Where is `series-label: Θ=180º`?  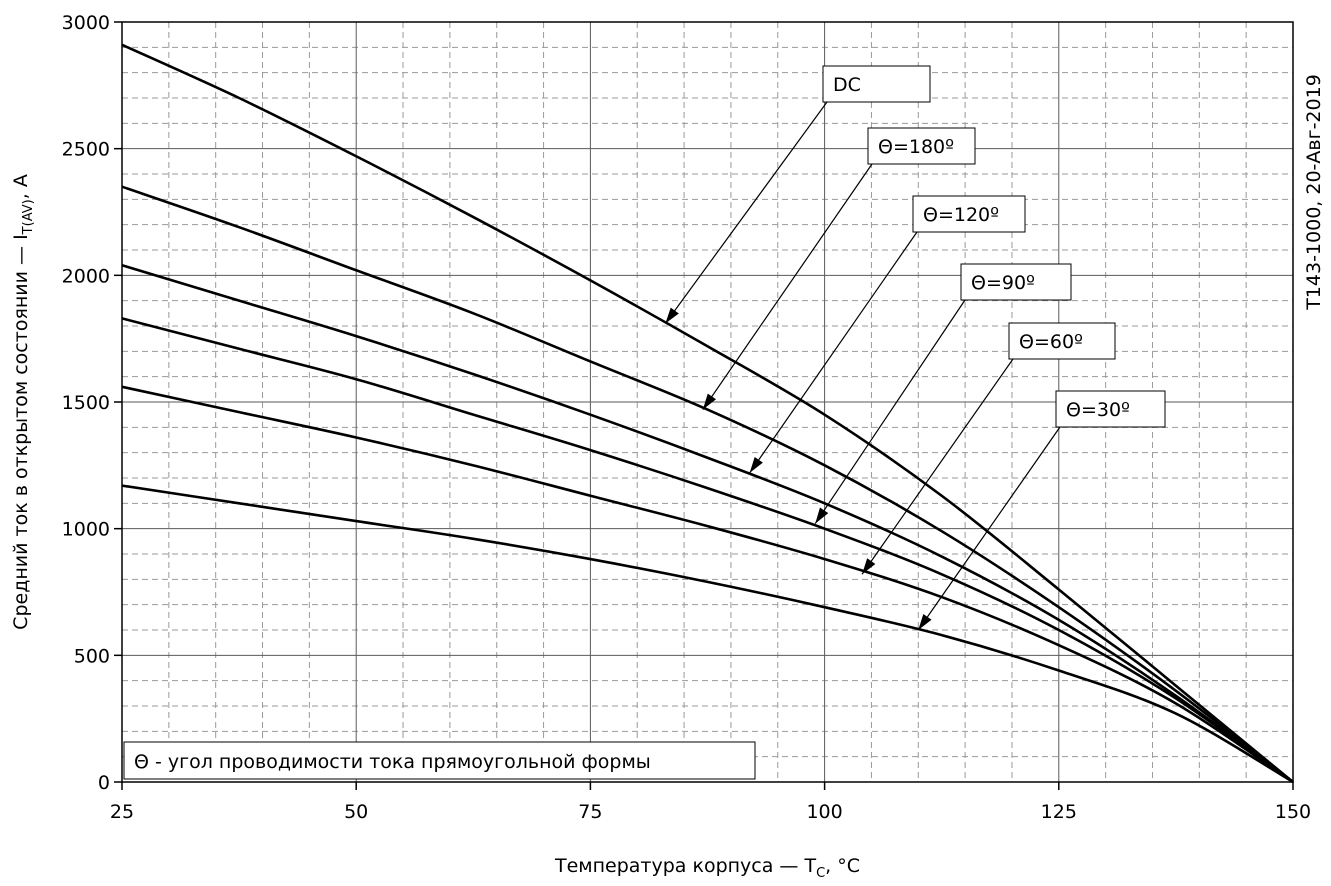 series-label: Θ=180º is located at coordinates (916, 147).